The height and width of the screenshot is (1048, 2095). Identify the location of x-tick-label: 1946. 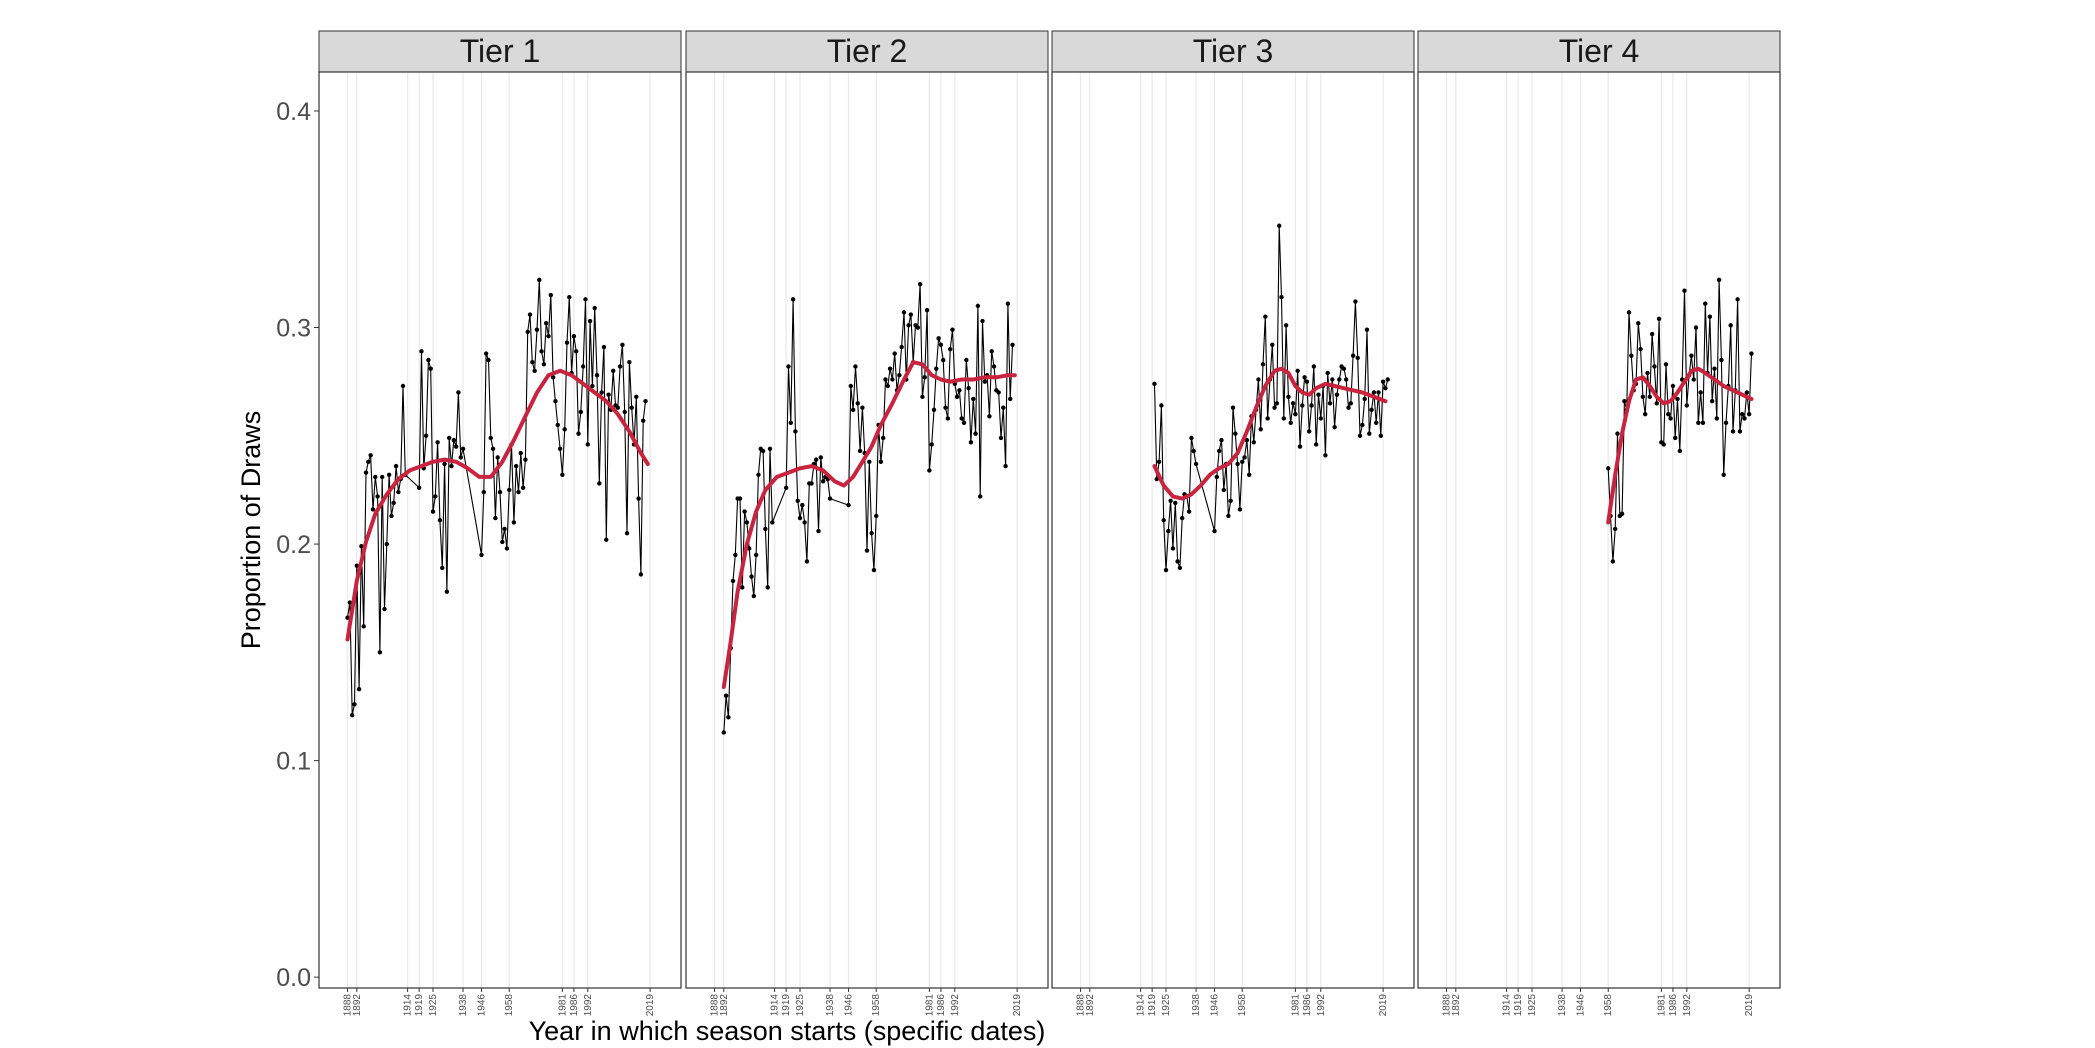
(482, 1005).